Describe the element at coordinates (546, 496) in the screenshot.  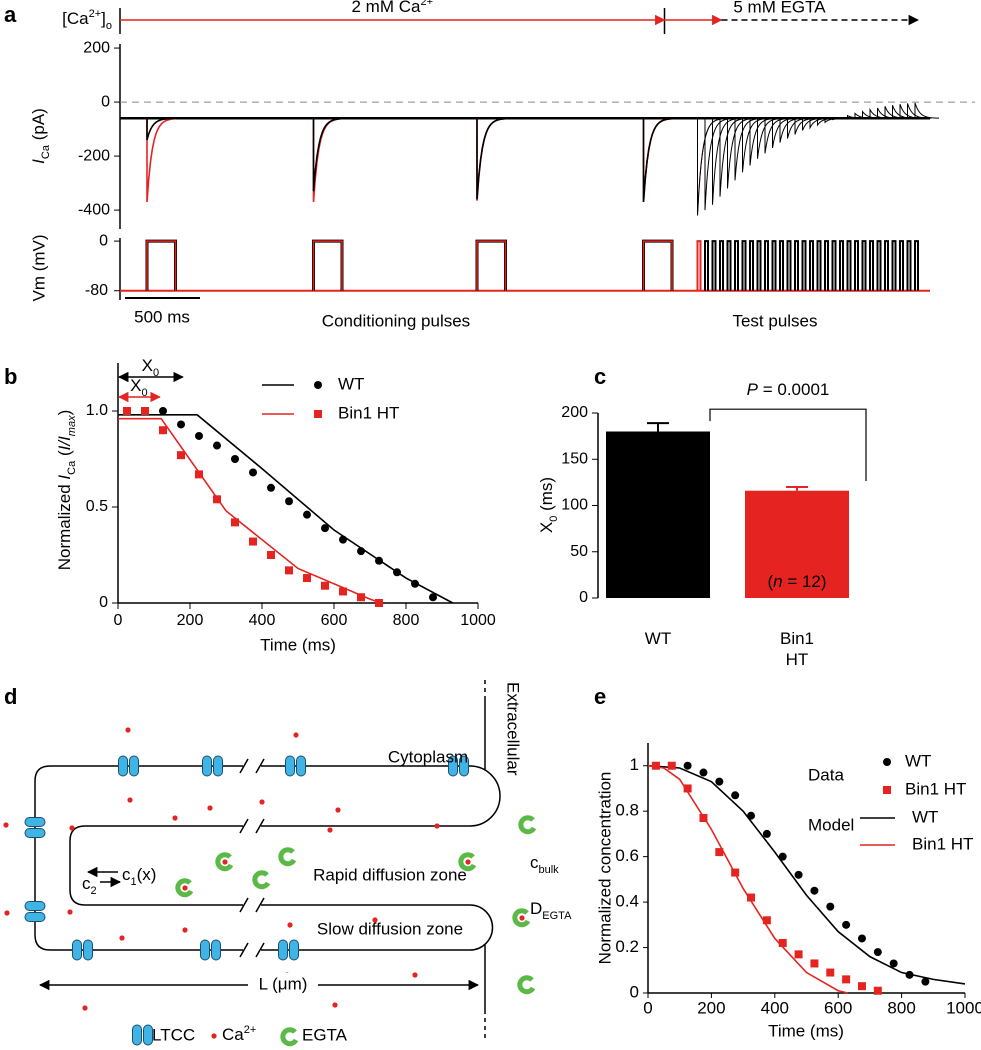
I see `y-axis-label-part: (ms)` at that location.